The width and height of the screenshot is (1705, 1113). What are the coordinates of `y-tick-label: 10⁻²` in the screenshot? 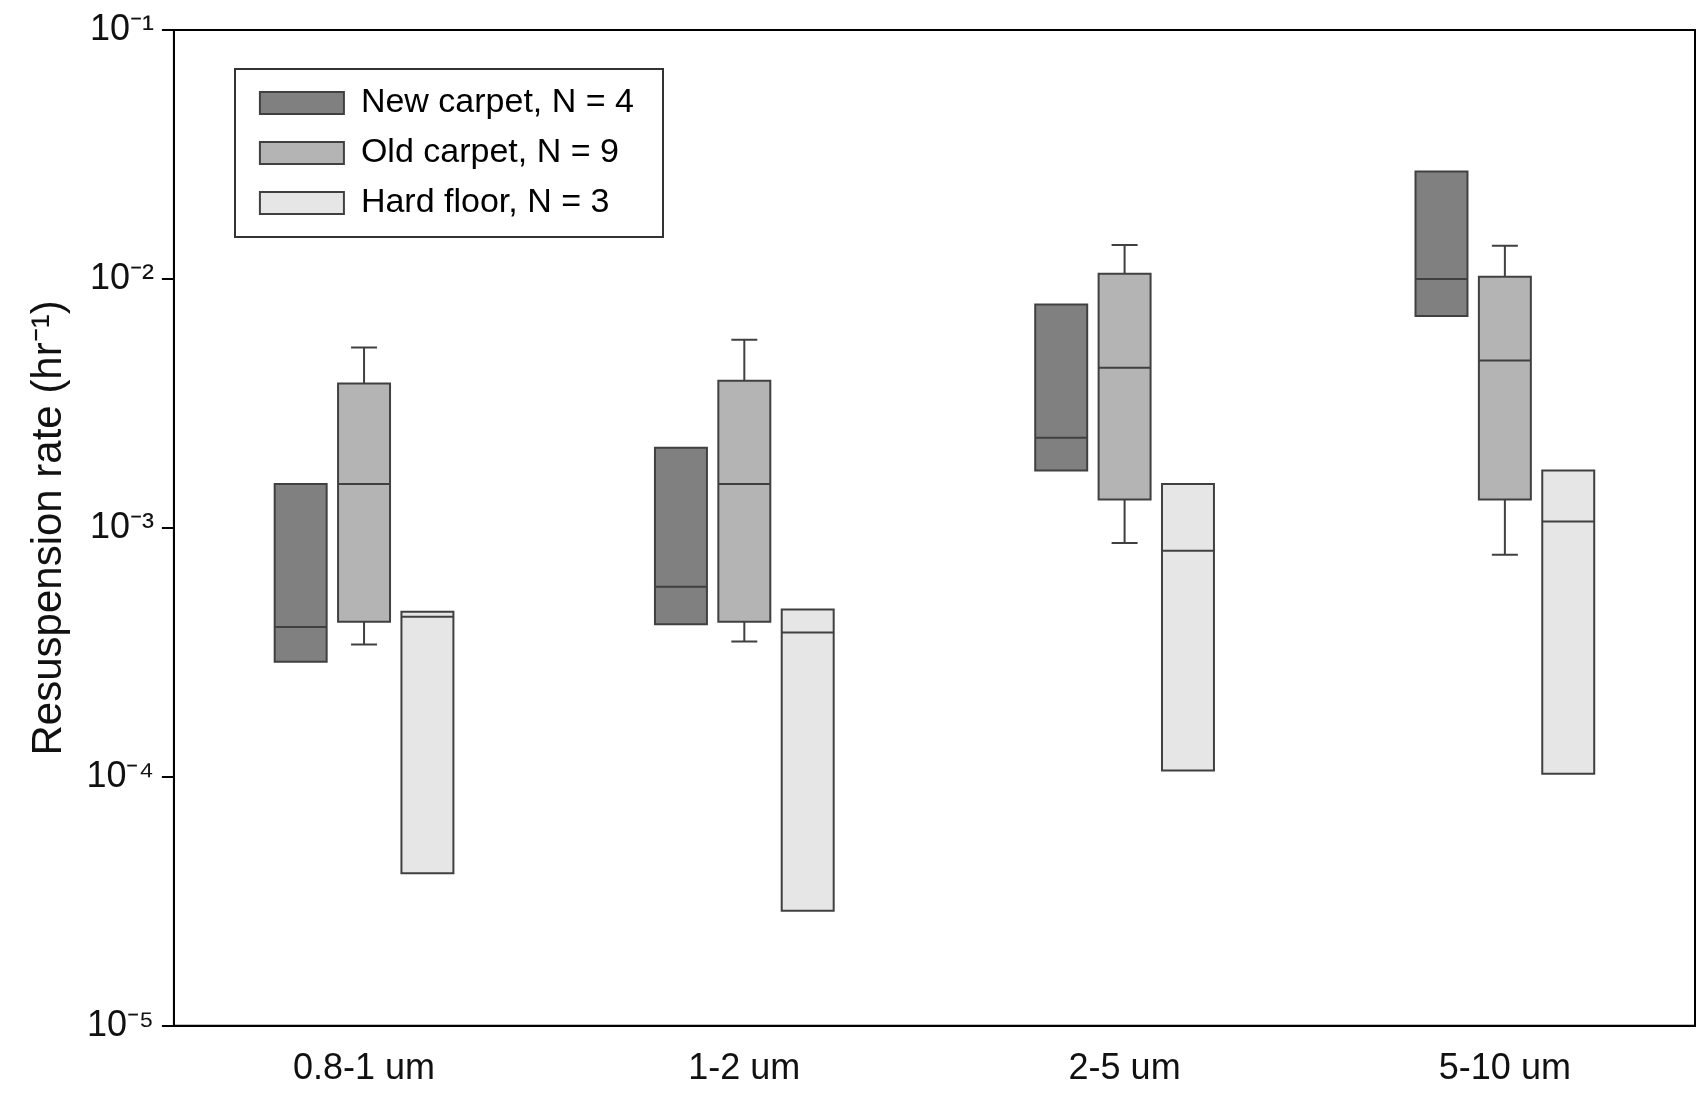 It's located at (121, 276).